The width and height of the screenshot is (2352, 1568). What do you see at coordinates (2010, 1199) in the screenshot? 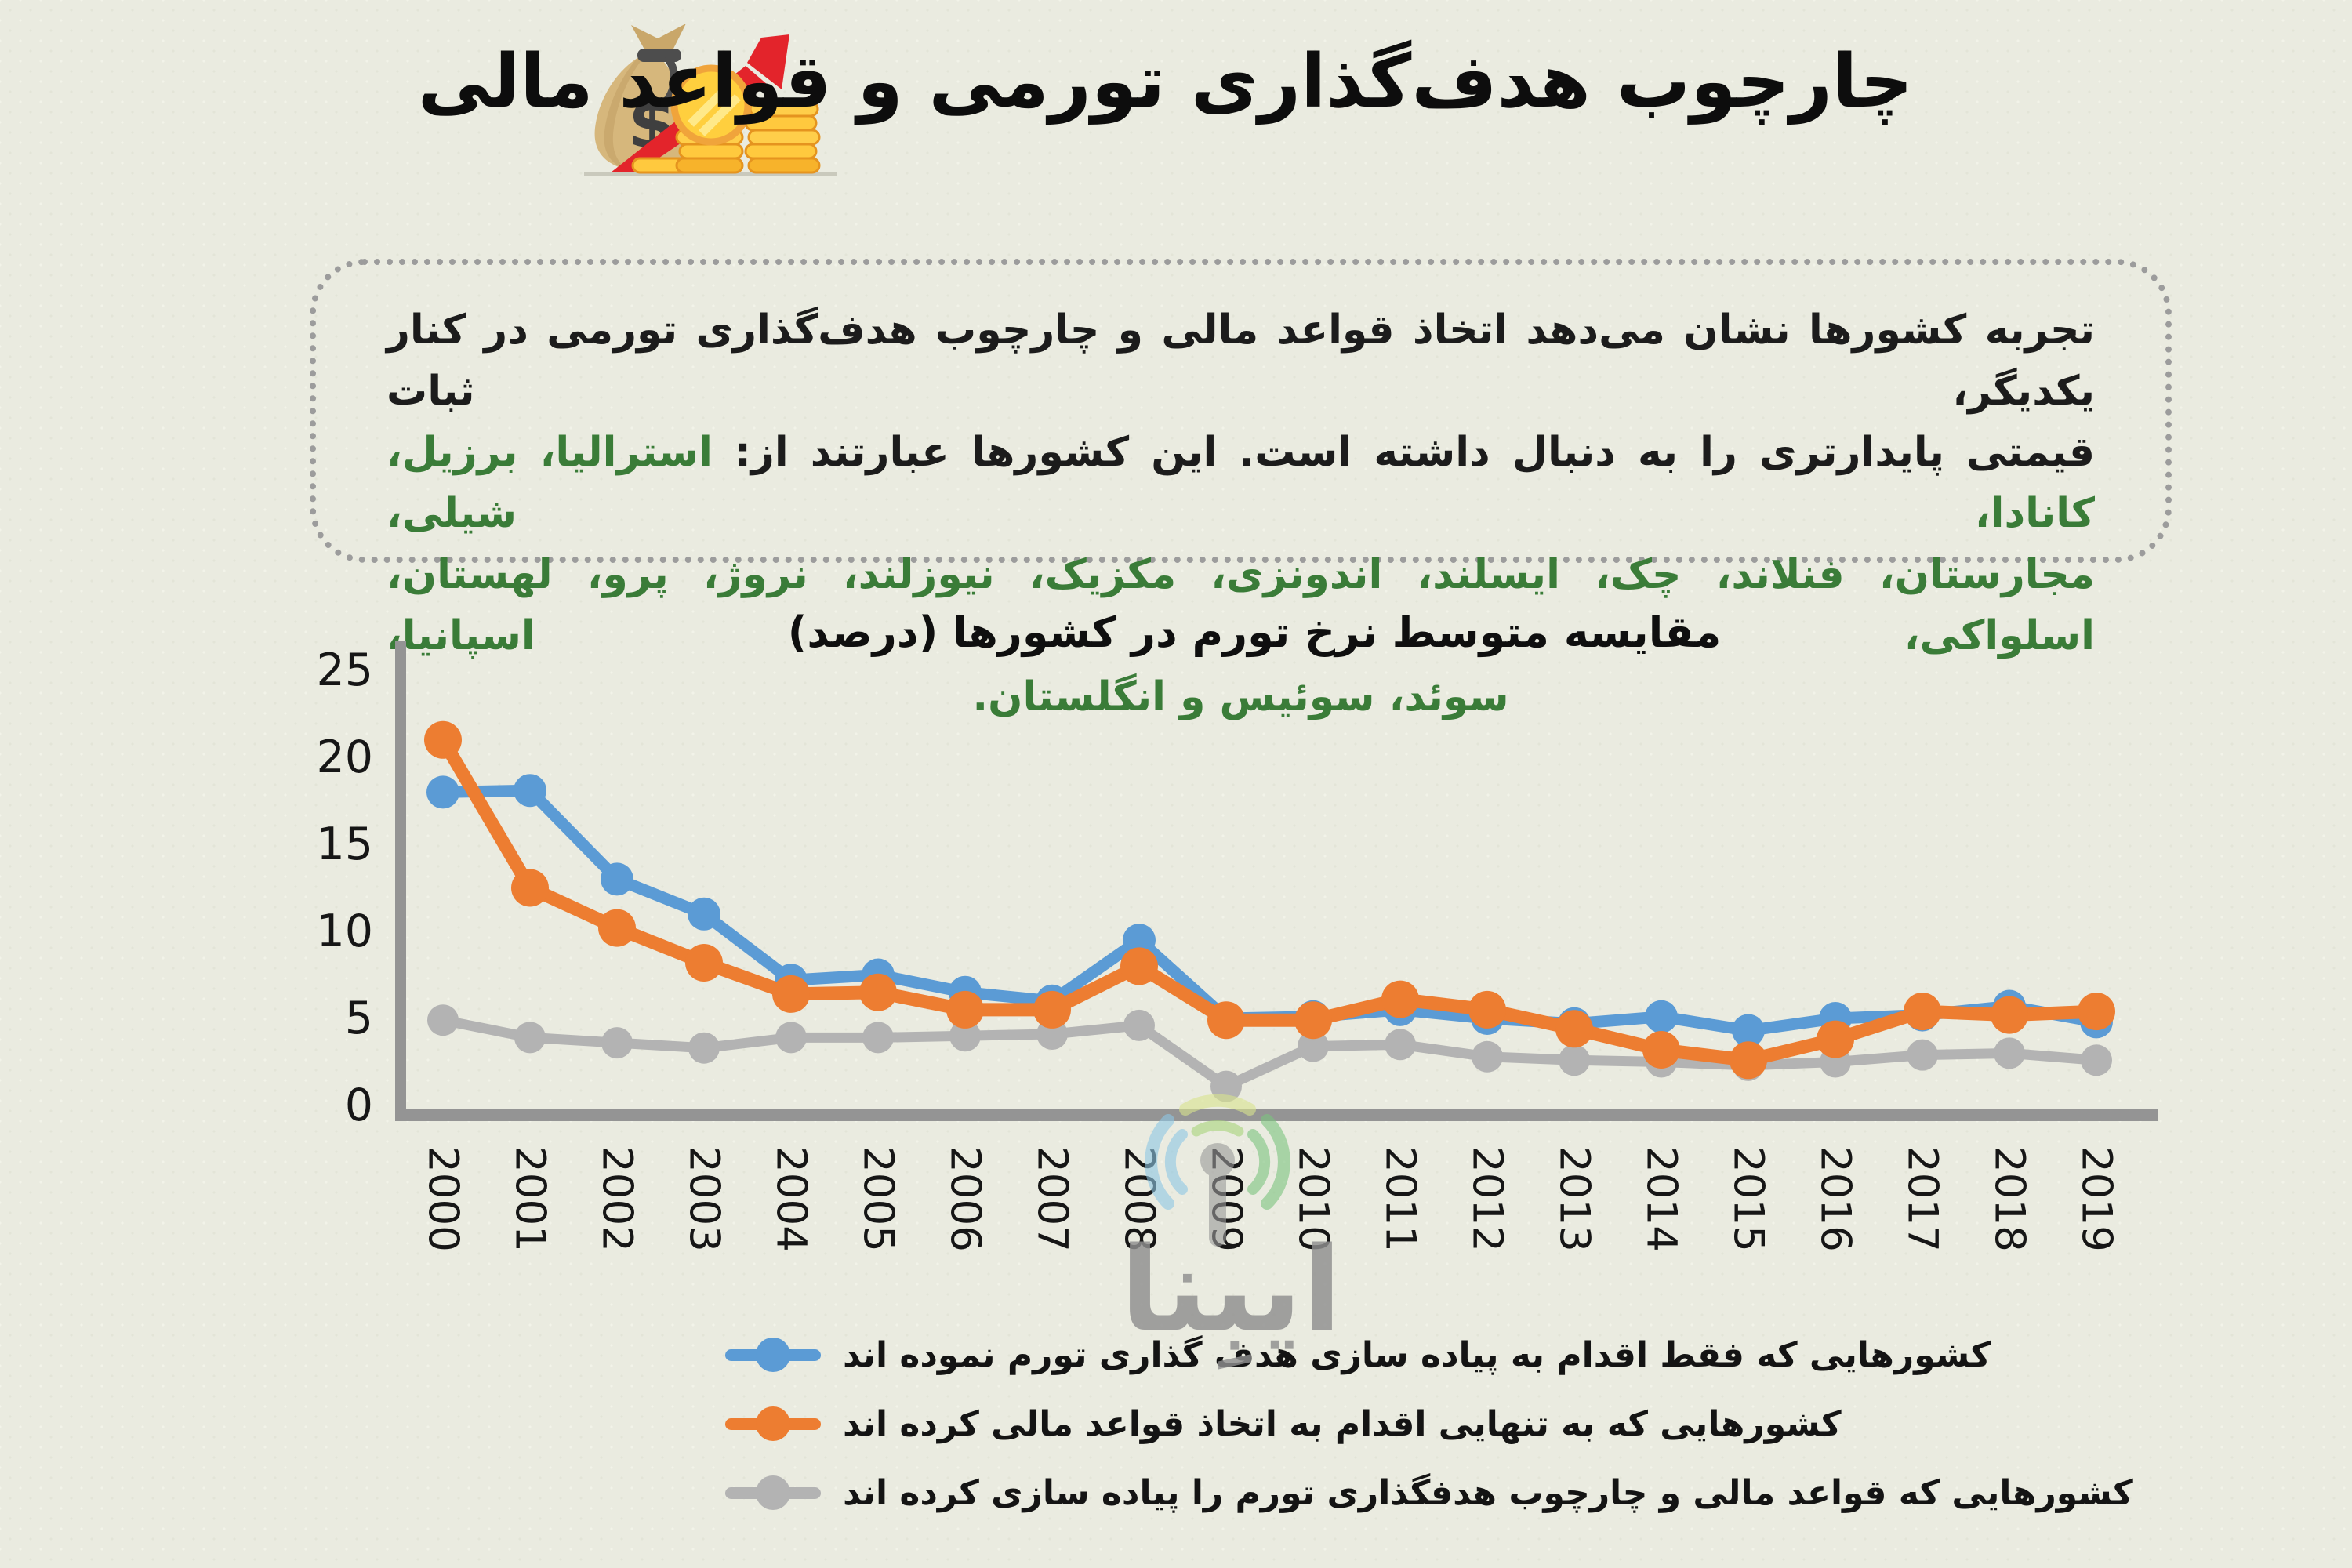
I see `x-tick-label: 2018` at bounding box center [2010, 1199].